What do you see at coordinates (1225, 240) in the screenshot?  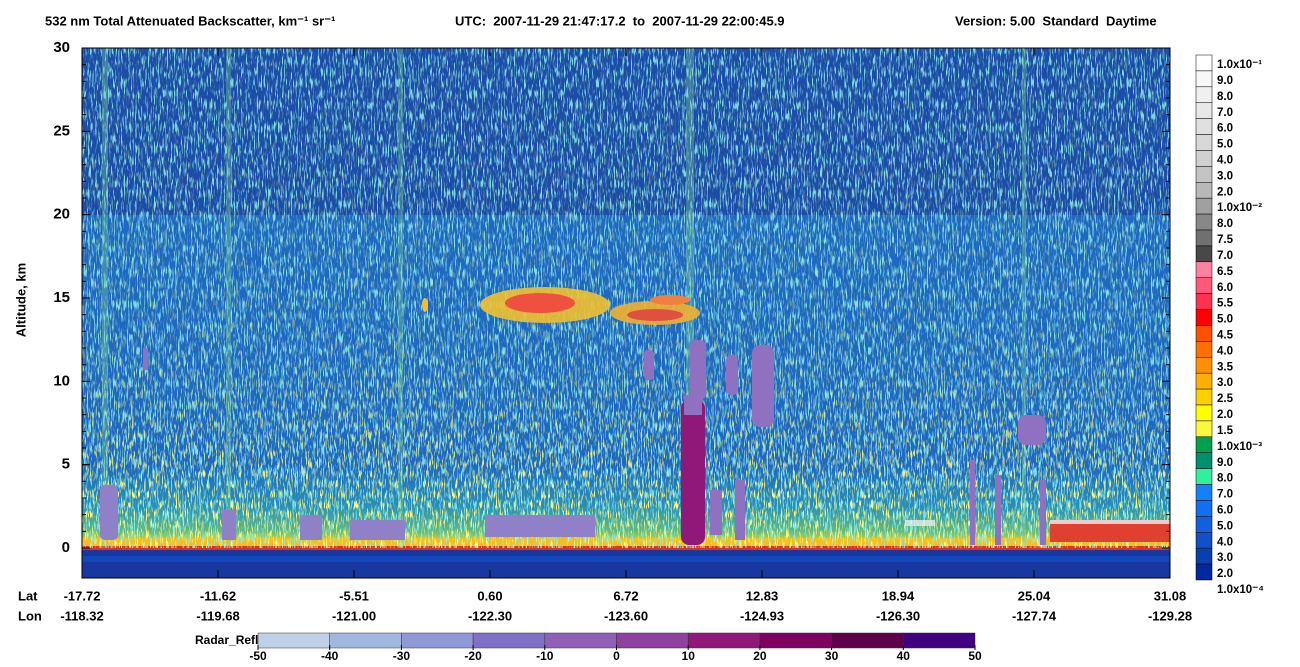 I see `colorbar-label: 7.5` at bounding box center [1225, 240].